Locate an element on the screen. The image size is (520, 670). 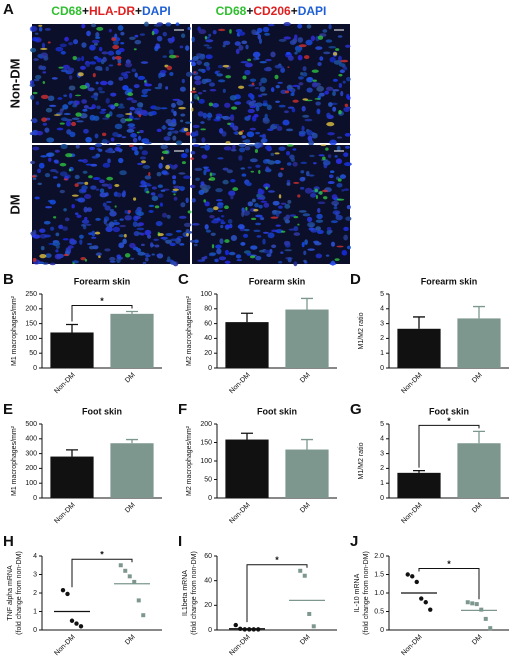
y-axis-label: M2 macrophages/mm² is located at coordinates (189, 330).